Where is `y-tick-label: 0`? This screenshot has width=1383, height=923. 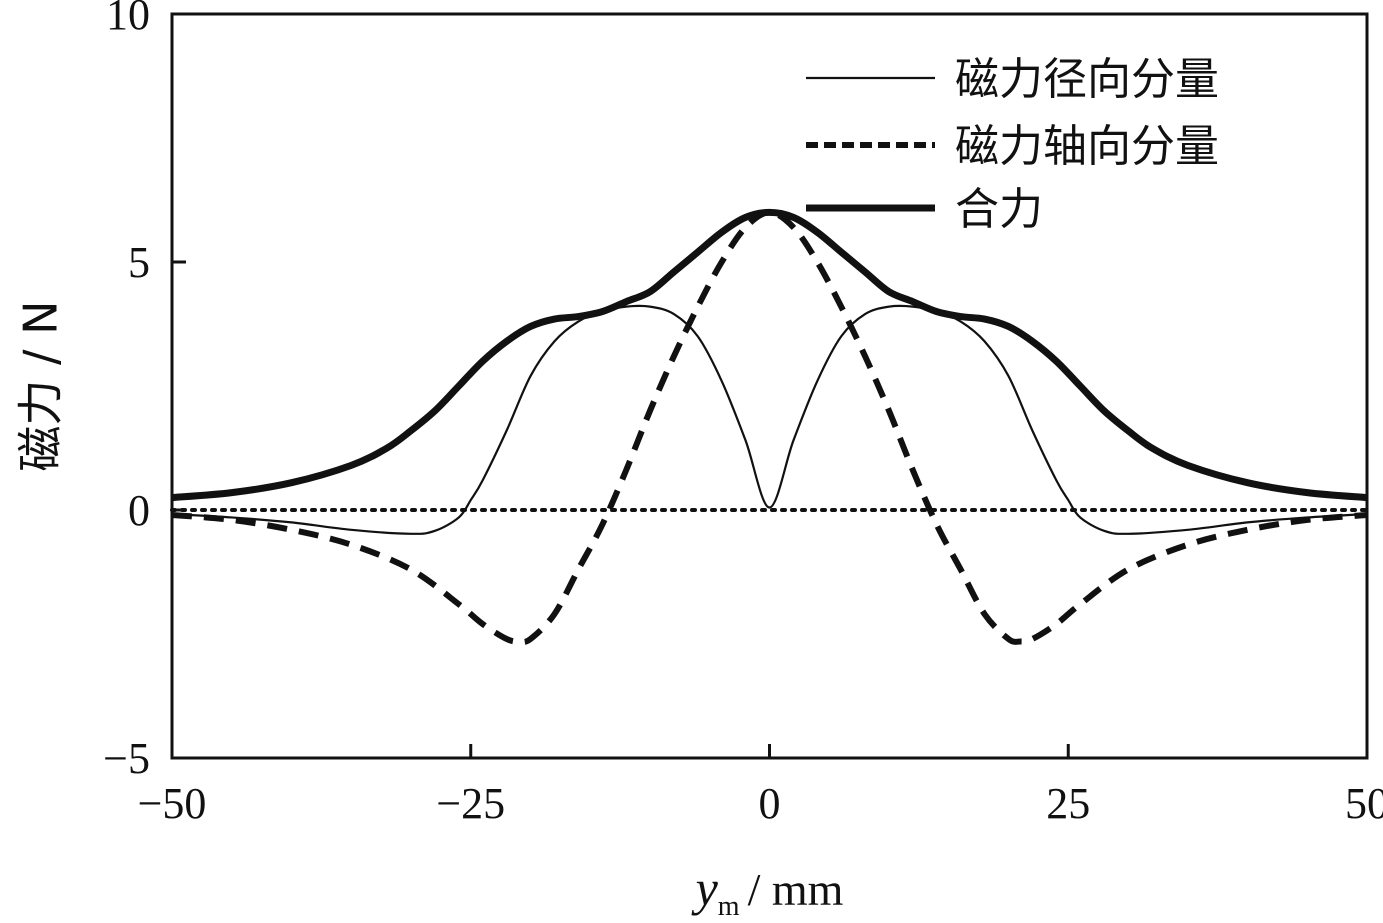 y-tick-label: 0 is located at coordinates (139, 510).